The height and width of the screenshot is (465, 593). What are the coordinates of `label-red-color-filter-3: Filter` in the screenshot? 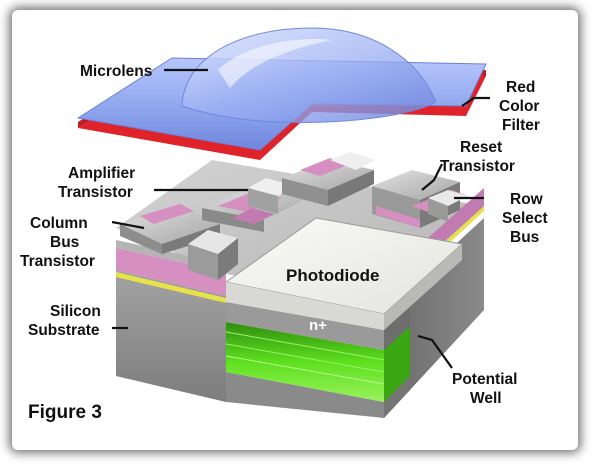 It's located at (521, 125).